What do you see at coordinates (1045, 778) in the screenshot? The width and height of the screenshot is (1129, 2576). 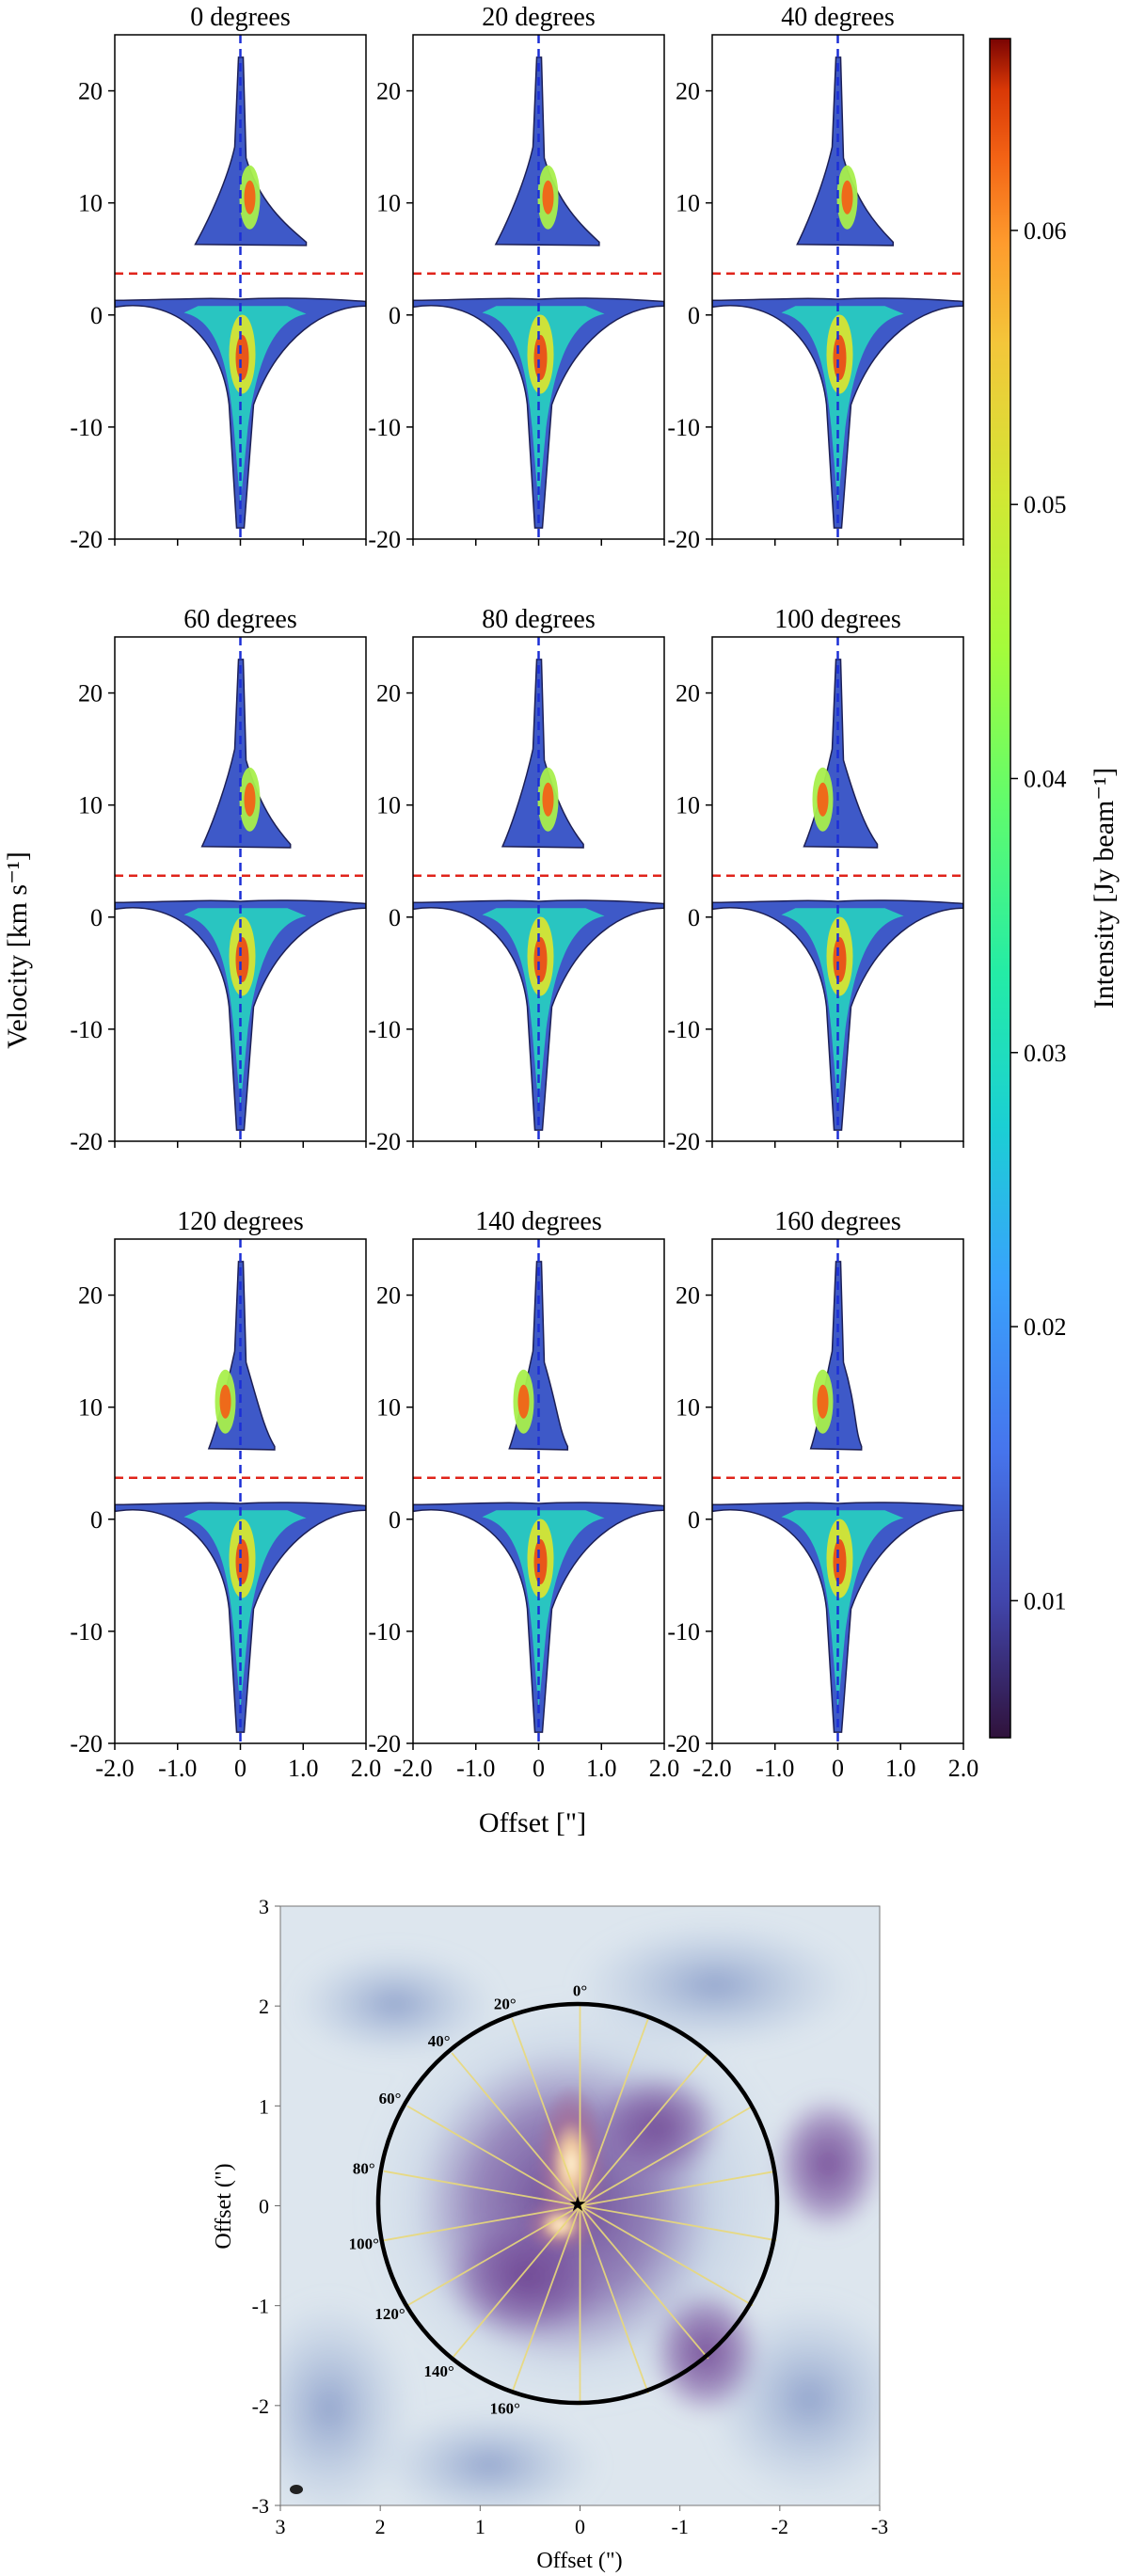 I see `colorbar-tick-label: 0.04` at bounding box center [1045, 778].